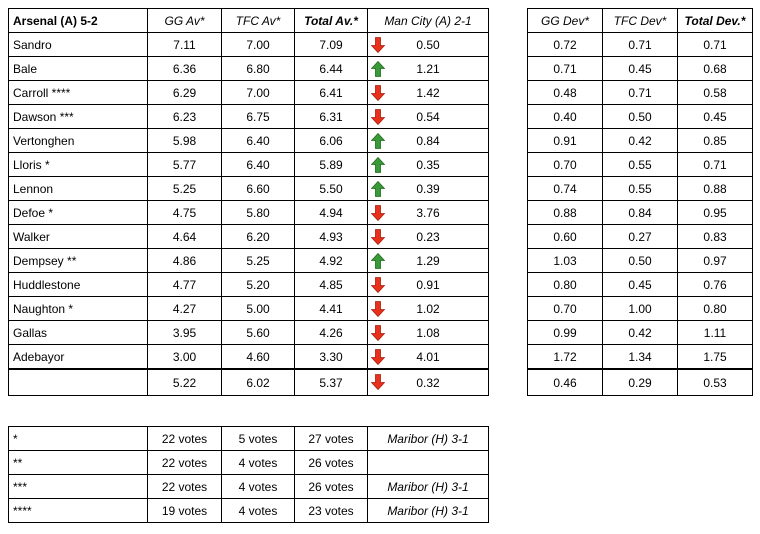  Describe the element at coordinates (428, 212) in the screenshot. I see `man-city-rating-cell: 3.76` at that location.